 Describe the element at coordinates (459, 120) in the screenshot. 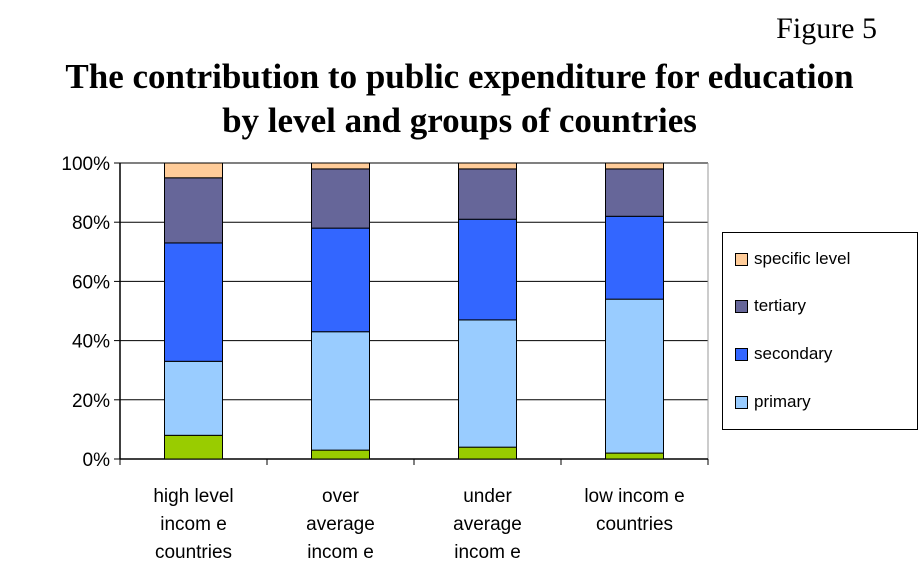

I see `chart-title-line-2: by level and groups of countries` at that location.